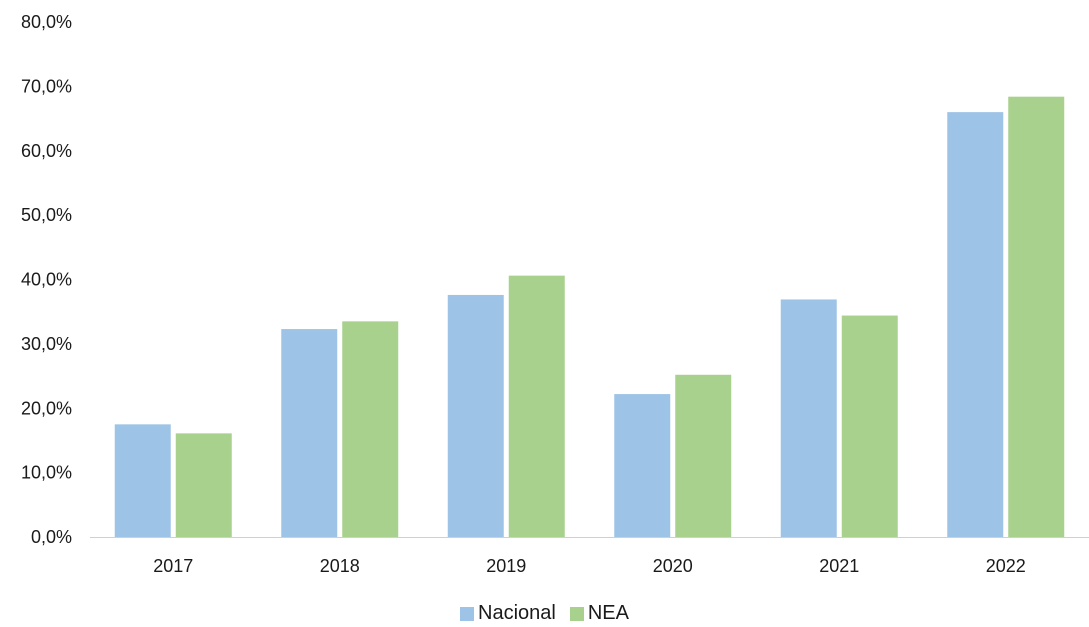 The image size is (1089, 627). I want to click on y-tick-label: 0,0%, so click(51, 537).